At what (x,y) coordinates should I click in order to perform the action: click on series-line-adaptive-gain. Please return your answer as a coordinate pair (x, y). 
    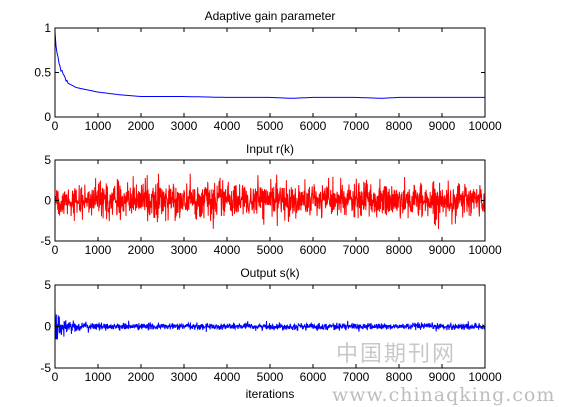
    Looking at the image, I should click on (269, 65).